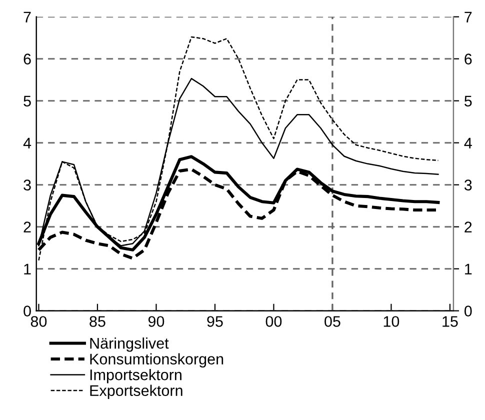  What do you see at coordinates (468, 311) in the screenshot?
I see `y2-tick-label: 0` at bounding box center [468, 311].